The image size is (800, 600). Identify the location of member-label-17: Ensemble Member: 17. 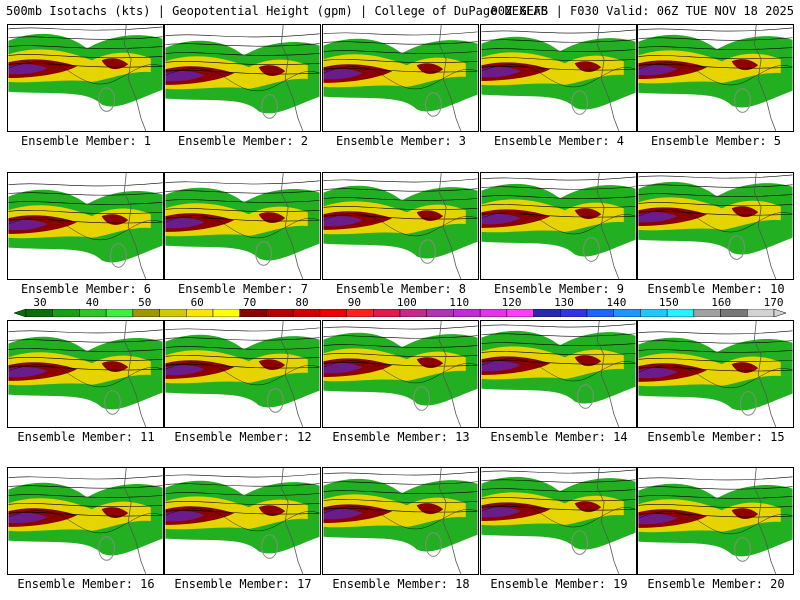
(243, 584).